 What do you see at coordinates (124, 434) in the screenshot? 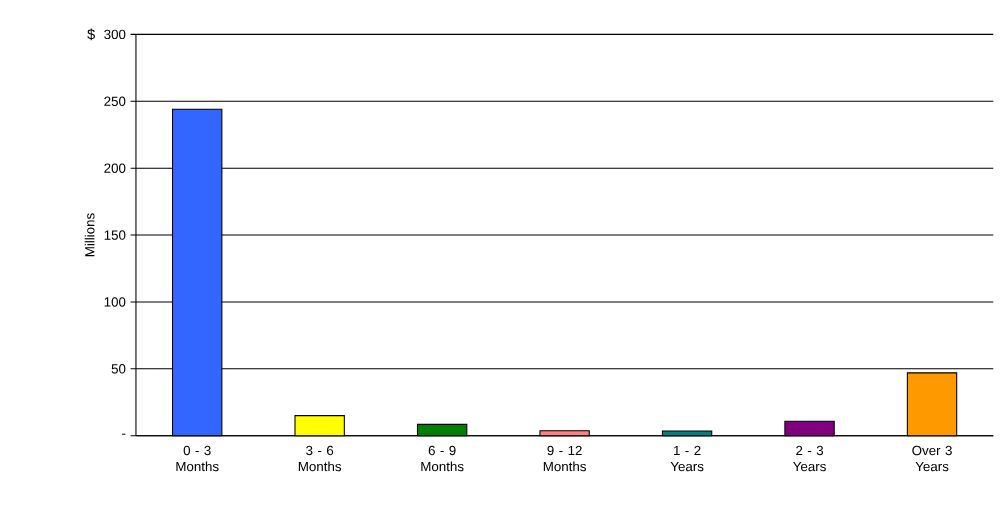
I see `y-tick-label: -` at bounding box center [124, 434].